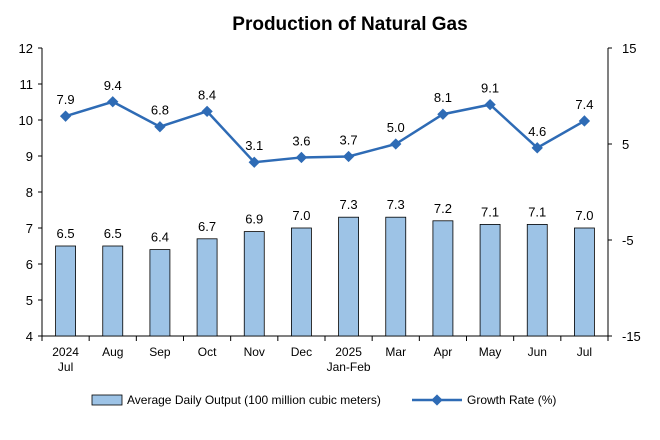  What do you see at coordinates (27, 84) in the screenshot?
I see `y-left-tick-label: 11` at bounding box center [27, 84].